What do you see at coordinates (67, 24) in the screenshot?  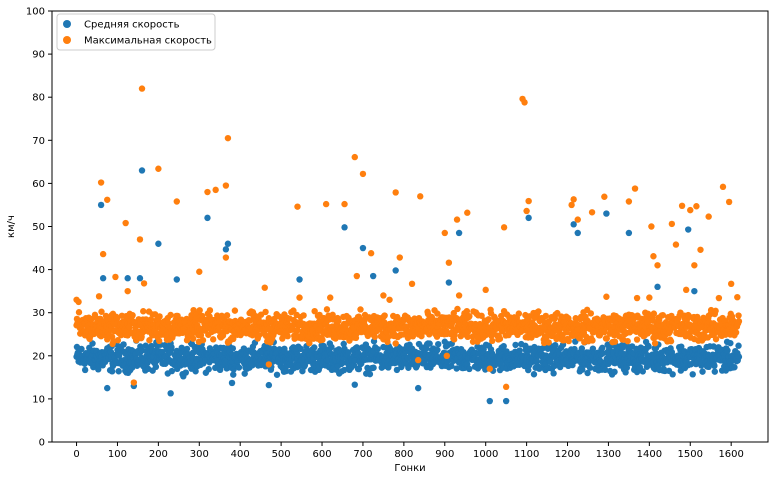 I see `legend-marker-mean-speed` at bounding box center [67, 24].